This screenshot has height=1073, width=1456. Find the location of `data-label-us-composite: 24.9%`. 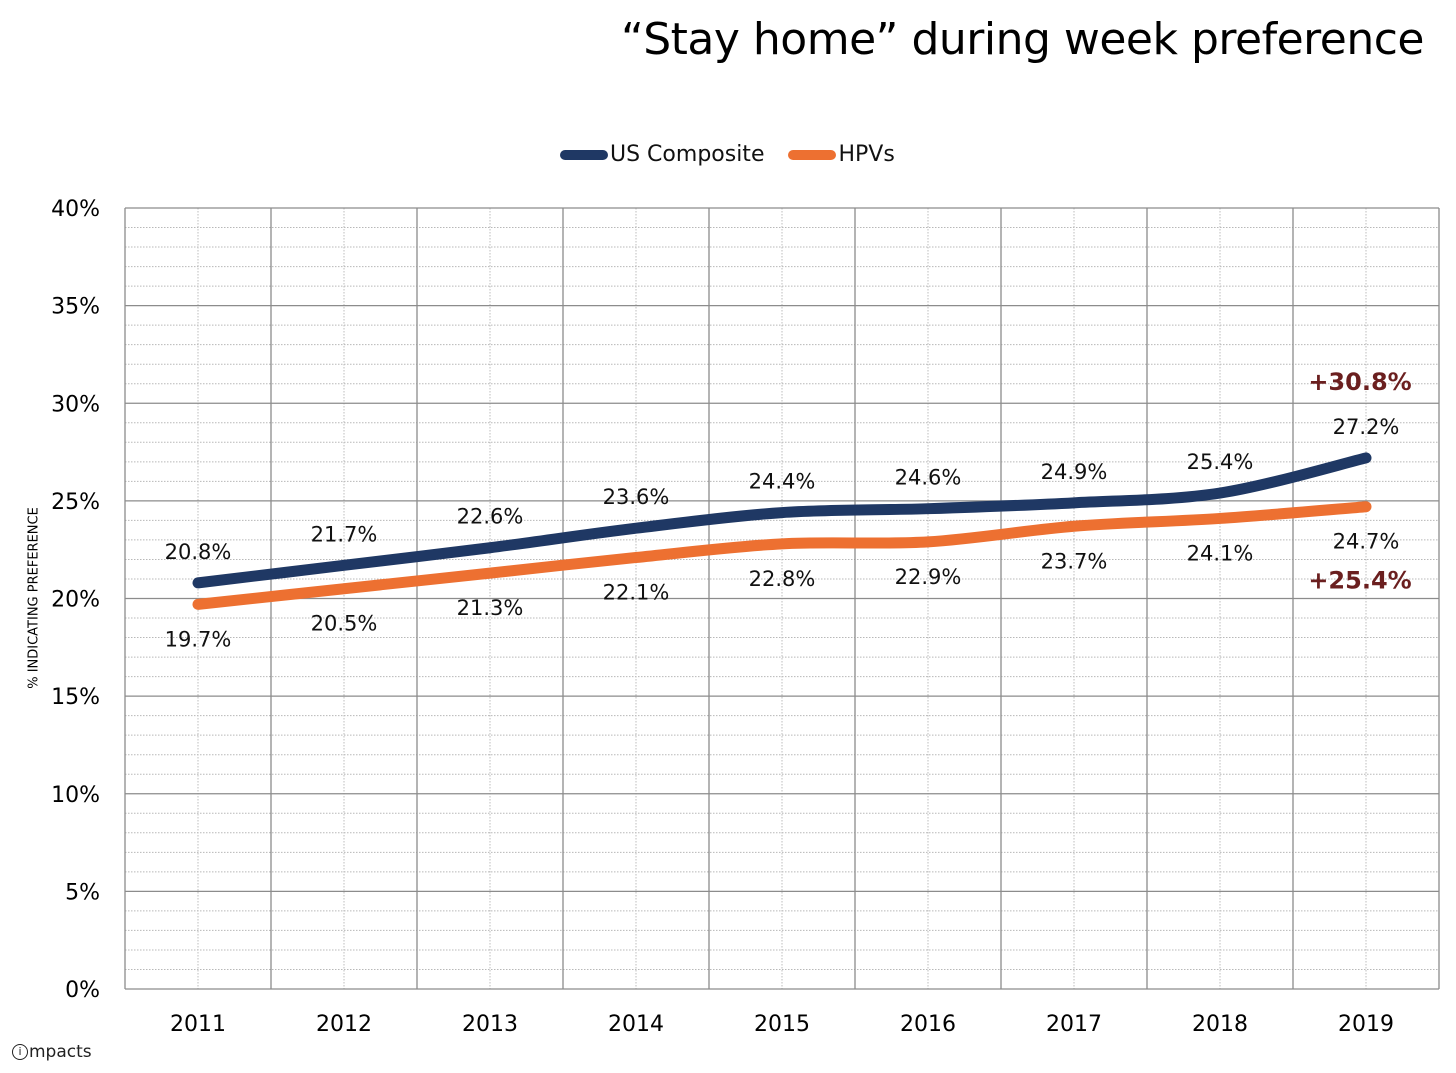

data-label-us-composite: 24.9% is located at coordinates (1074, 472).